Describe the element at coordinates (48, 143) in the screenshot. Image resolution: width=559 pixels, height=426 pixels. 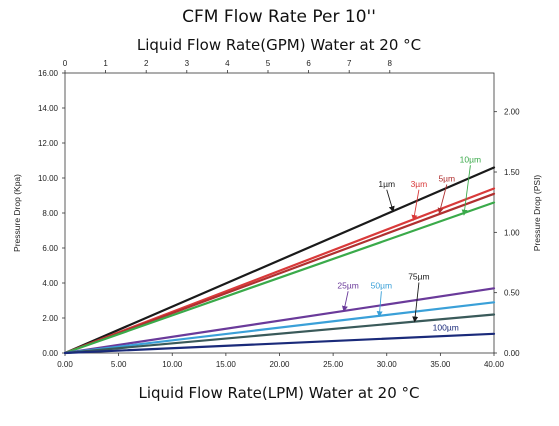
I see `y-tick-label: 12.00` at that location.